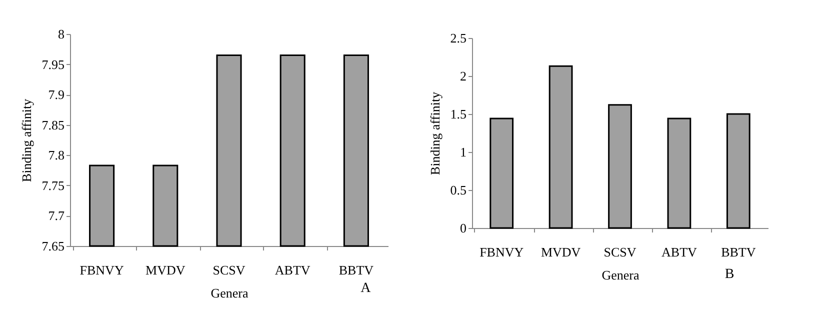 The image size is (834, 330). Describe the element at coordinates (56, 94) in the screenshot. I see `y-tick-label: 7.9` at that location.